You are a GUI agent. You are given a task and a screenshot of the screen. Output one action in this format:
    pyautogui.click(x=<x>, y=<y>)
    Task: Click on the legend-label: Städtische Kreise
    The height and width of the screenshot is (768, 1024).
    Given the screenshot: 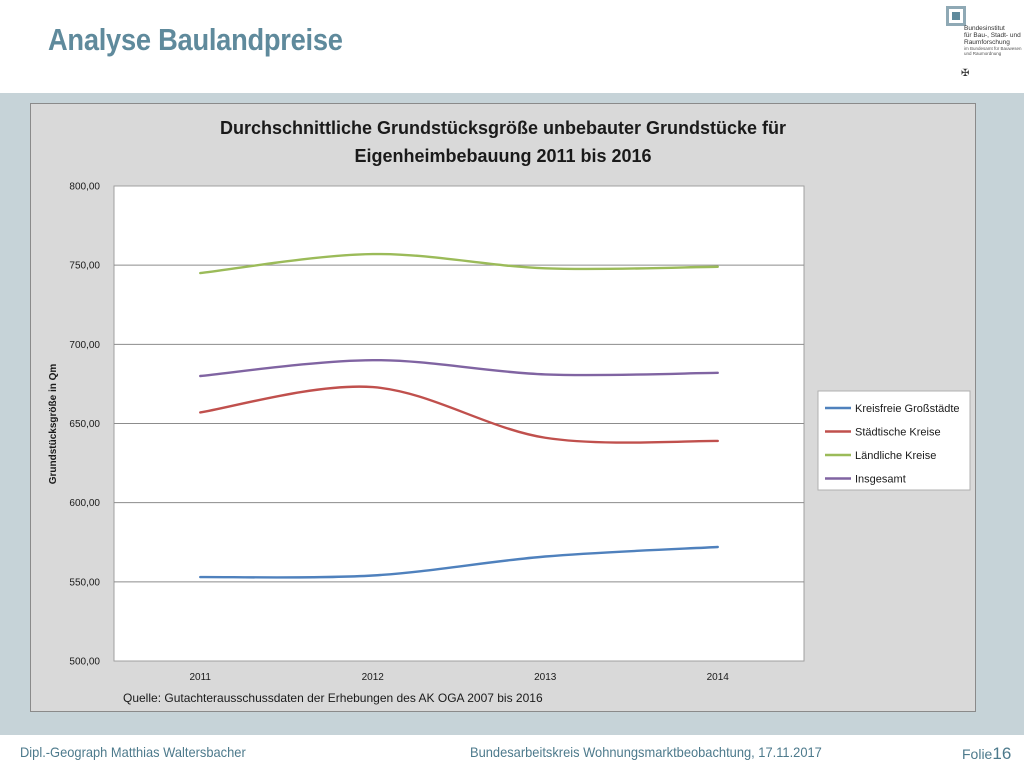 What is the action you would take?
    pyautogui.click(x=898, y=433)
    